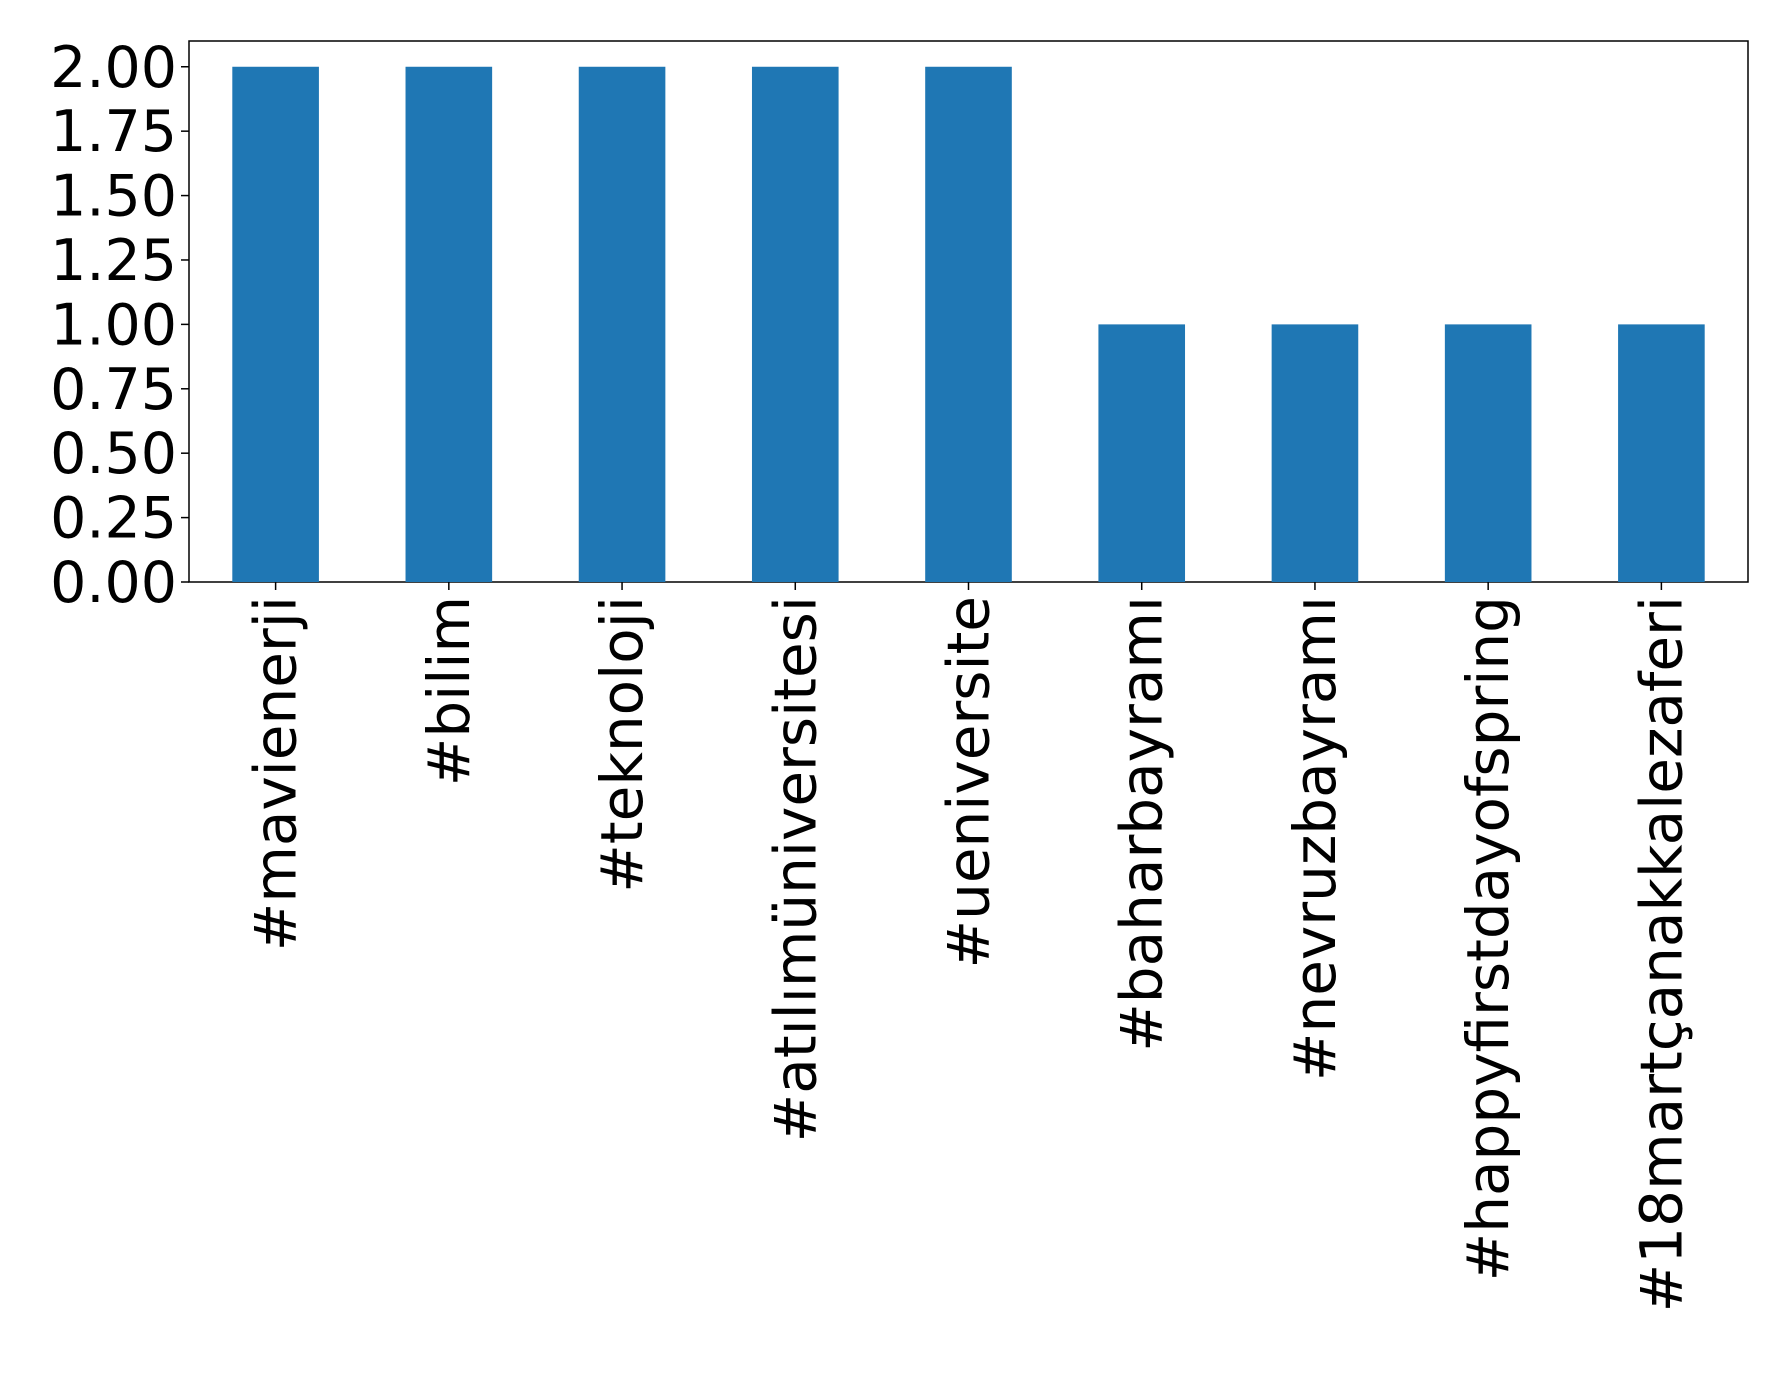 This screenshot has width=1778, height=1400. Describe the element at coordinates (276, 773) in the screenshot. I see `x-tick-label: #mavienerji` at that location.